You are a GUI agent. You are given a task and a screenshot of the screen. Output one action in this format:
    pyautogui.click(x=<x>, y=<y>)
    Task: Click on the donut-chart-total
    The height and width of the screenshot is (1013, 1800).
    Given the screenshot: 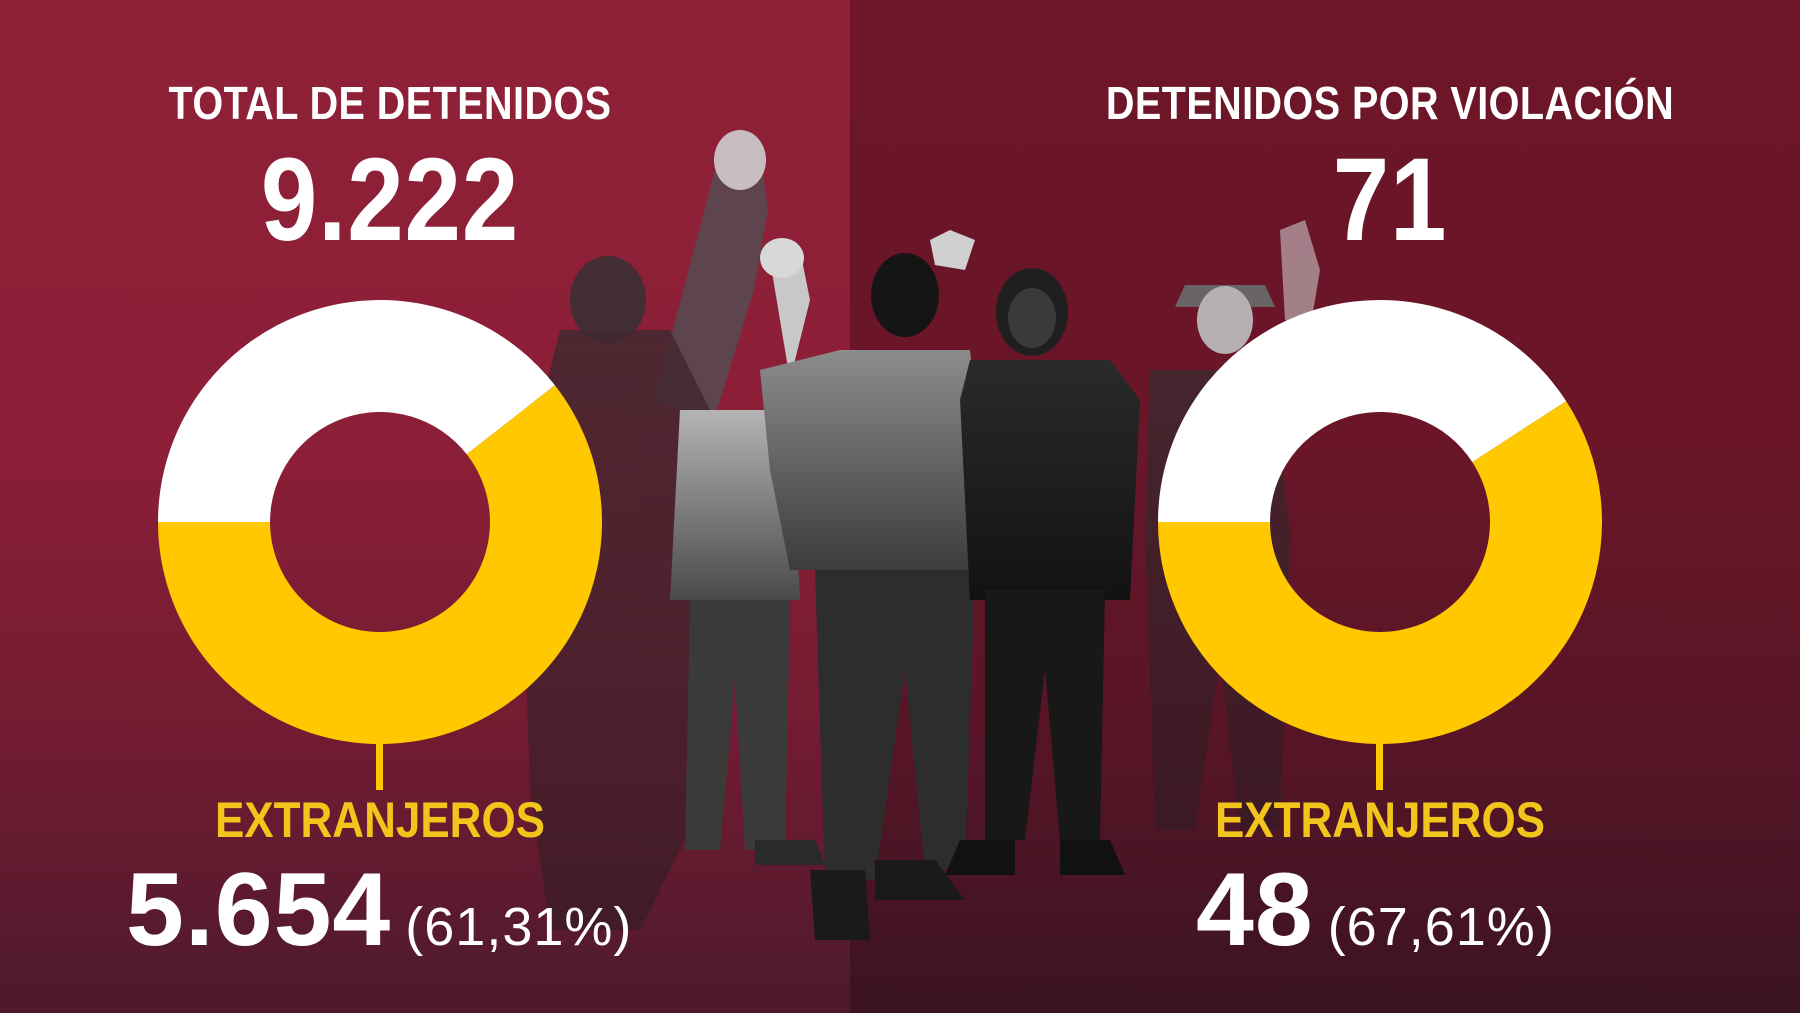 What is the action you would take?
    pyautogui.click(x=380, y=522)
    